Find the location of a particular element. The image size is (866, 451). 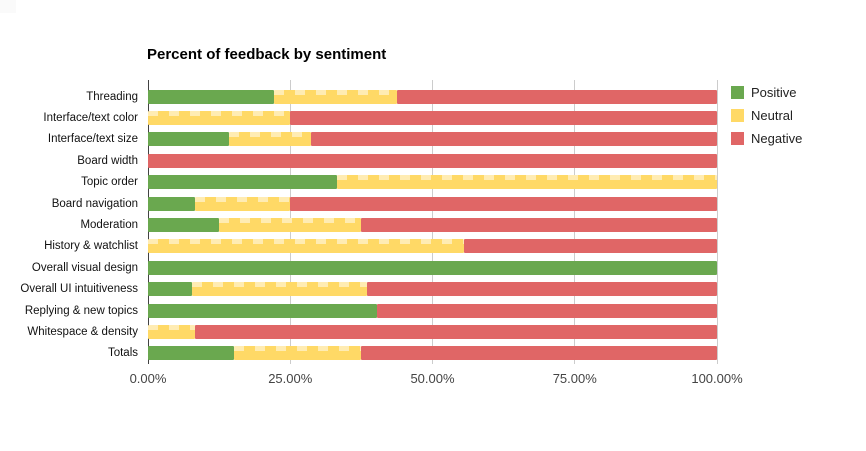

bar-row: Replying & new topics is located at coordinates (358, 310).